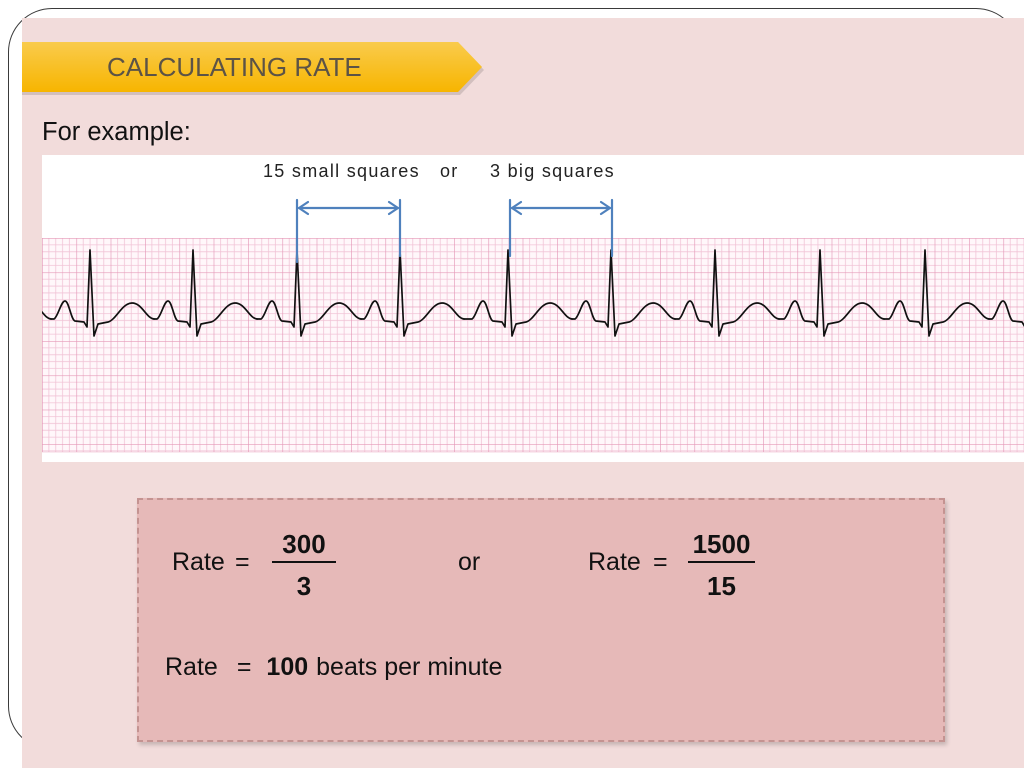 This screenshot has height=768, width=1024. Describe the element at coordinates (304, 544) in the screenshot. I see `fraction-1-numerator: 300` at that location.